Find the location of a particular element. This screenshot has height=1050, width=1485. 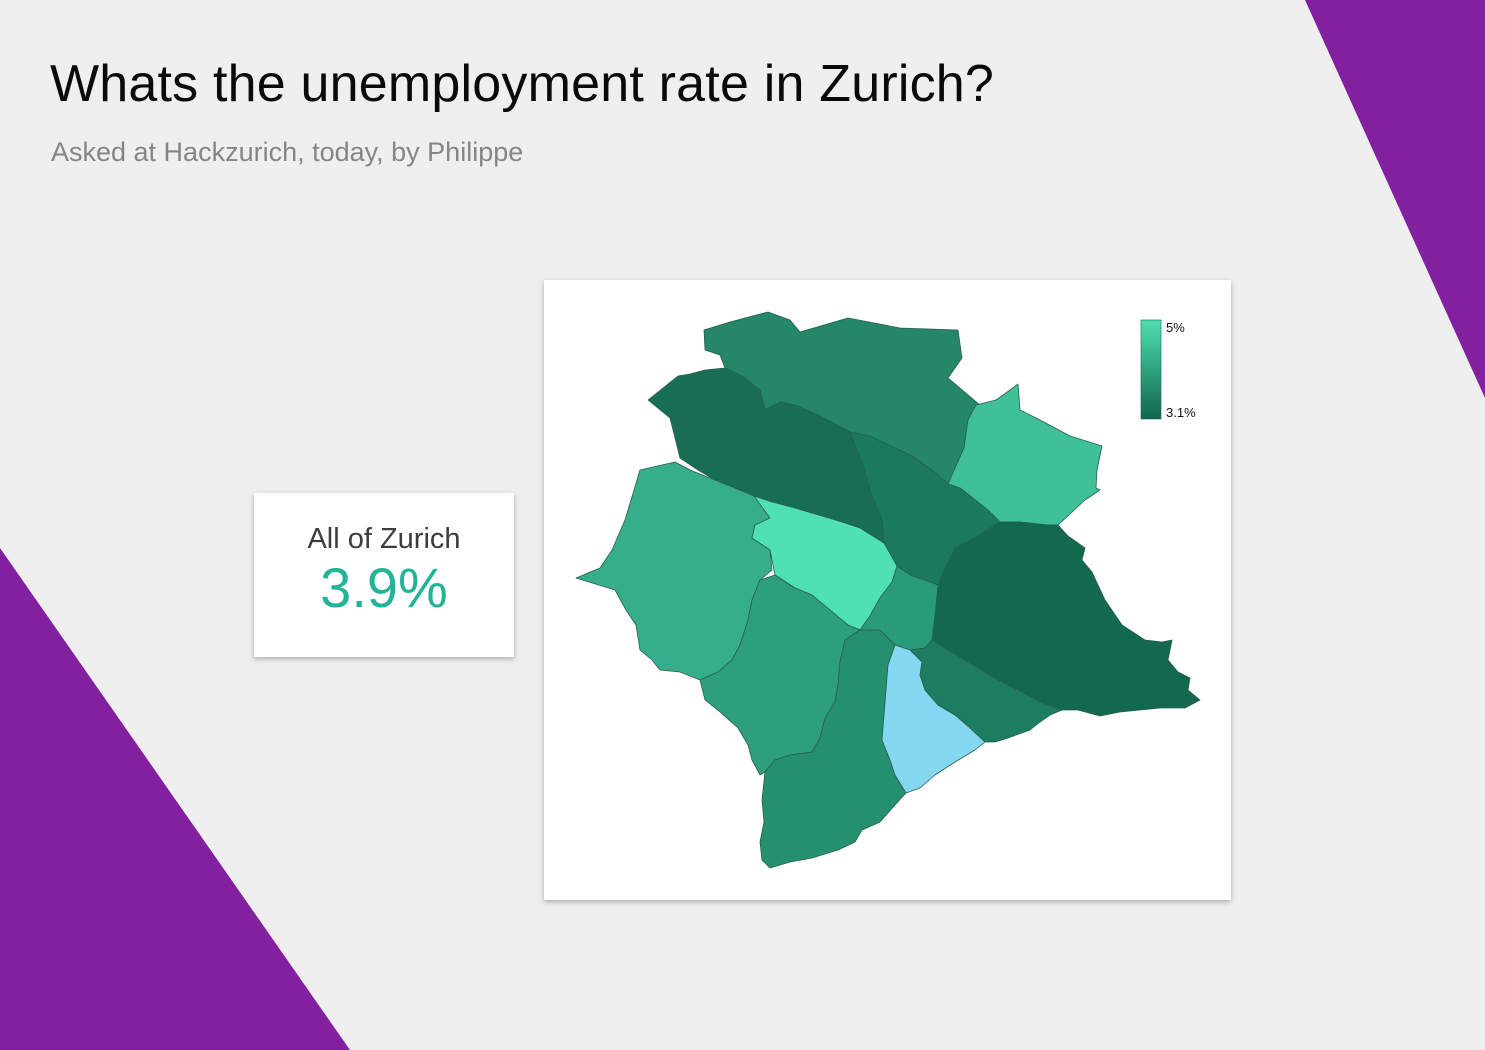

page-title: Whats the unemployment rate in Zurich? is located at coordinates (522, 84).